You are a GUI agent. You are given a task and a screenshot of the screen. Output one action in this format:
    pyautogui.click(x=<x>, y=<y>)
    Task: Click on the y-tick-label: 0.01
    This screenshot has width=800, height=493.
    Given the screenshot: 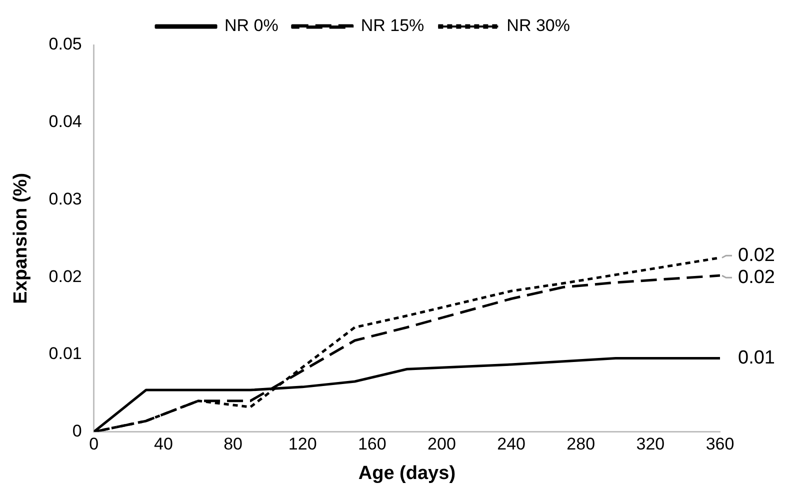 What is the action you would take?
    pyautogui.click(x=65, y=354)
    